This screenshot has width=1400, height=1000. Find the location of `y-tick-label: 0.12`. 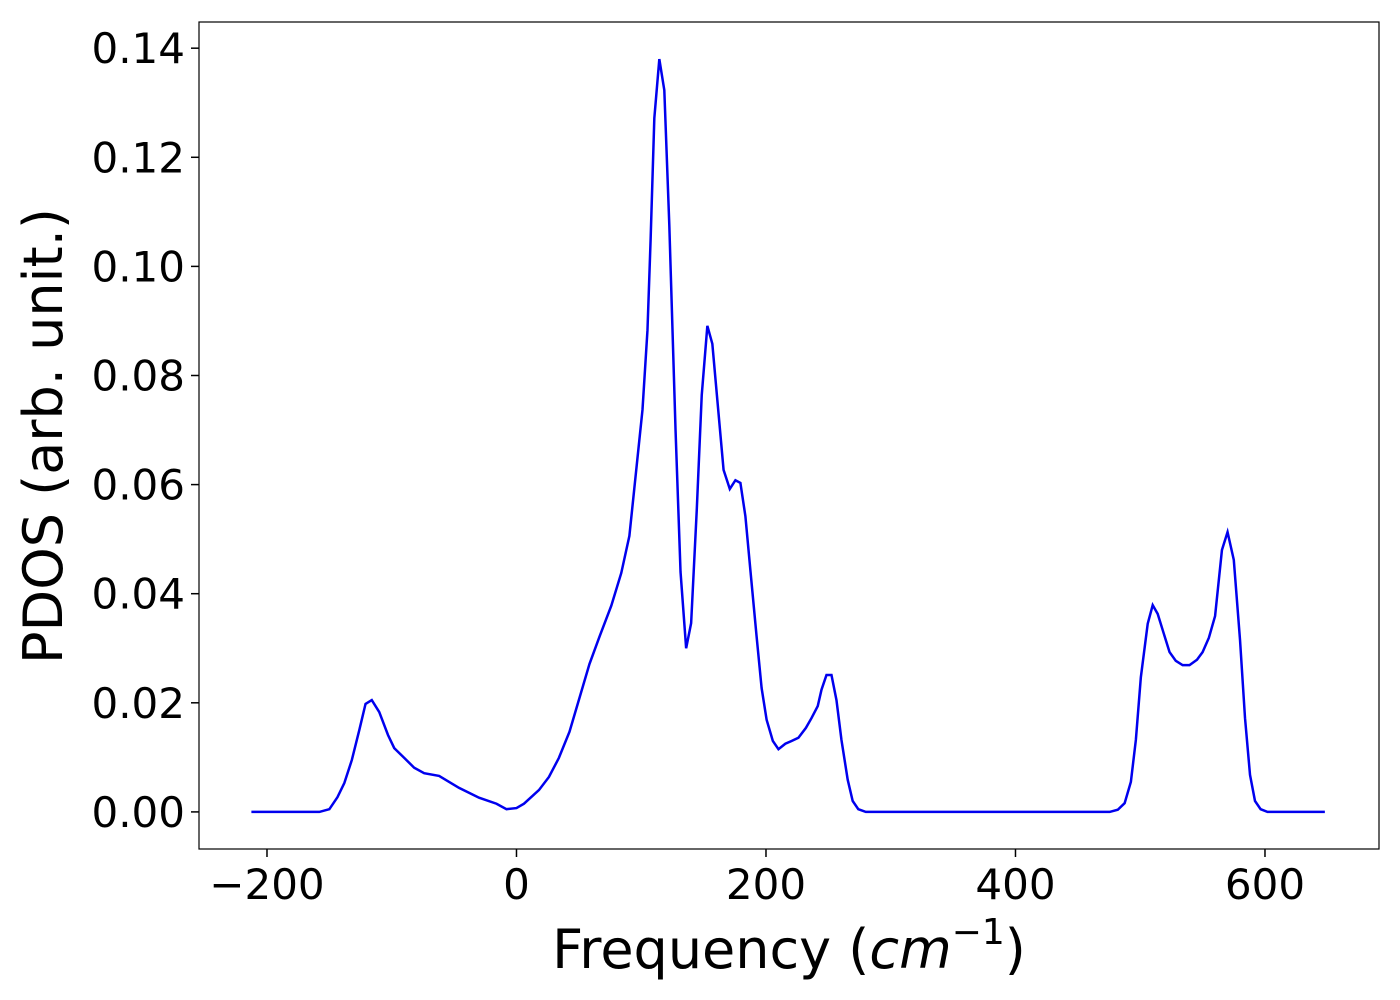

y-tick-label: 0.12 is located at coordinates (138, 157).